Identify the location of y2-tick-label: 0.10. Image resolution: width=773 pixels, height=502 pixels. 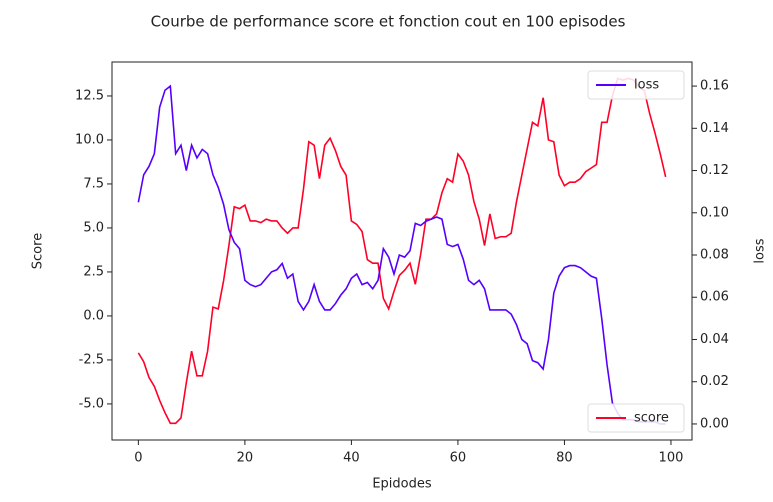
(714, 212).